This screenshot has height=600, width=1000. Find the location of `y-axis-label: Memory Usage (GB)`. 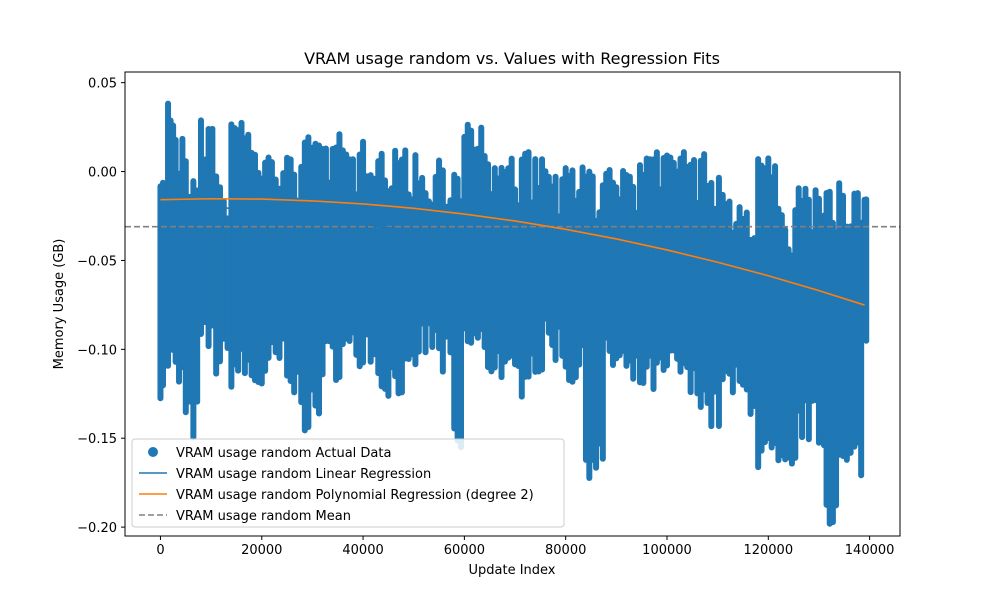

y-axis-label: Memory Usage (GB) is located at coordinates (59, 304).